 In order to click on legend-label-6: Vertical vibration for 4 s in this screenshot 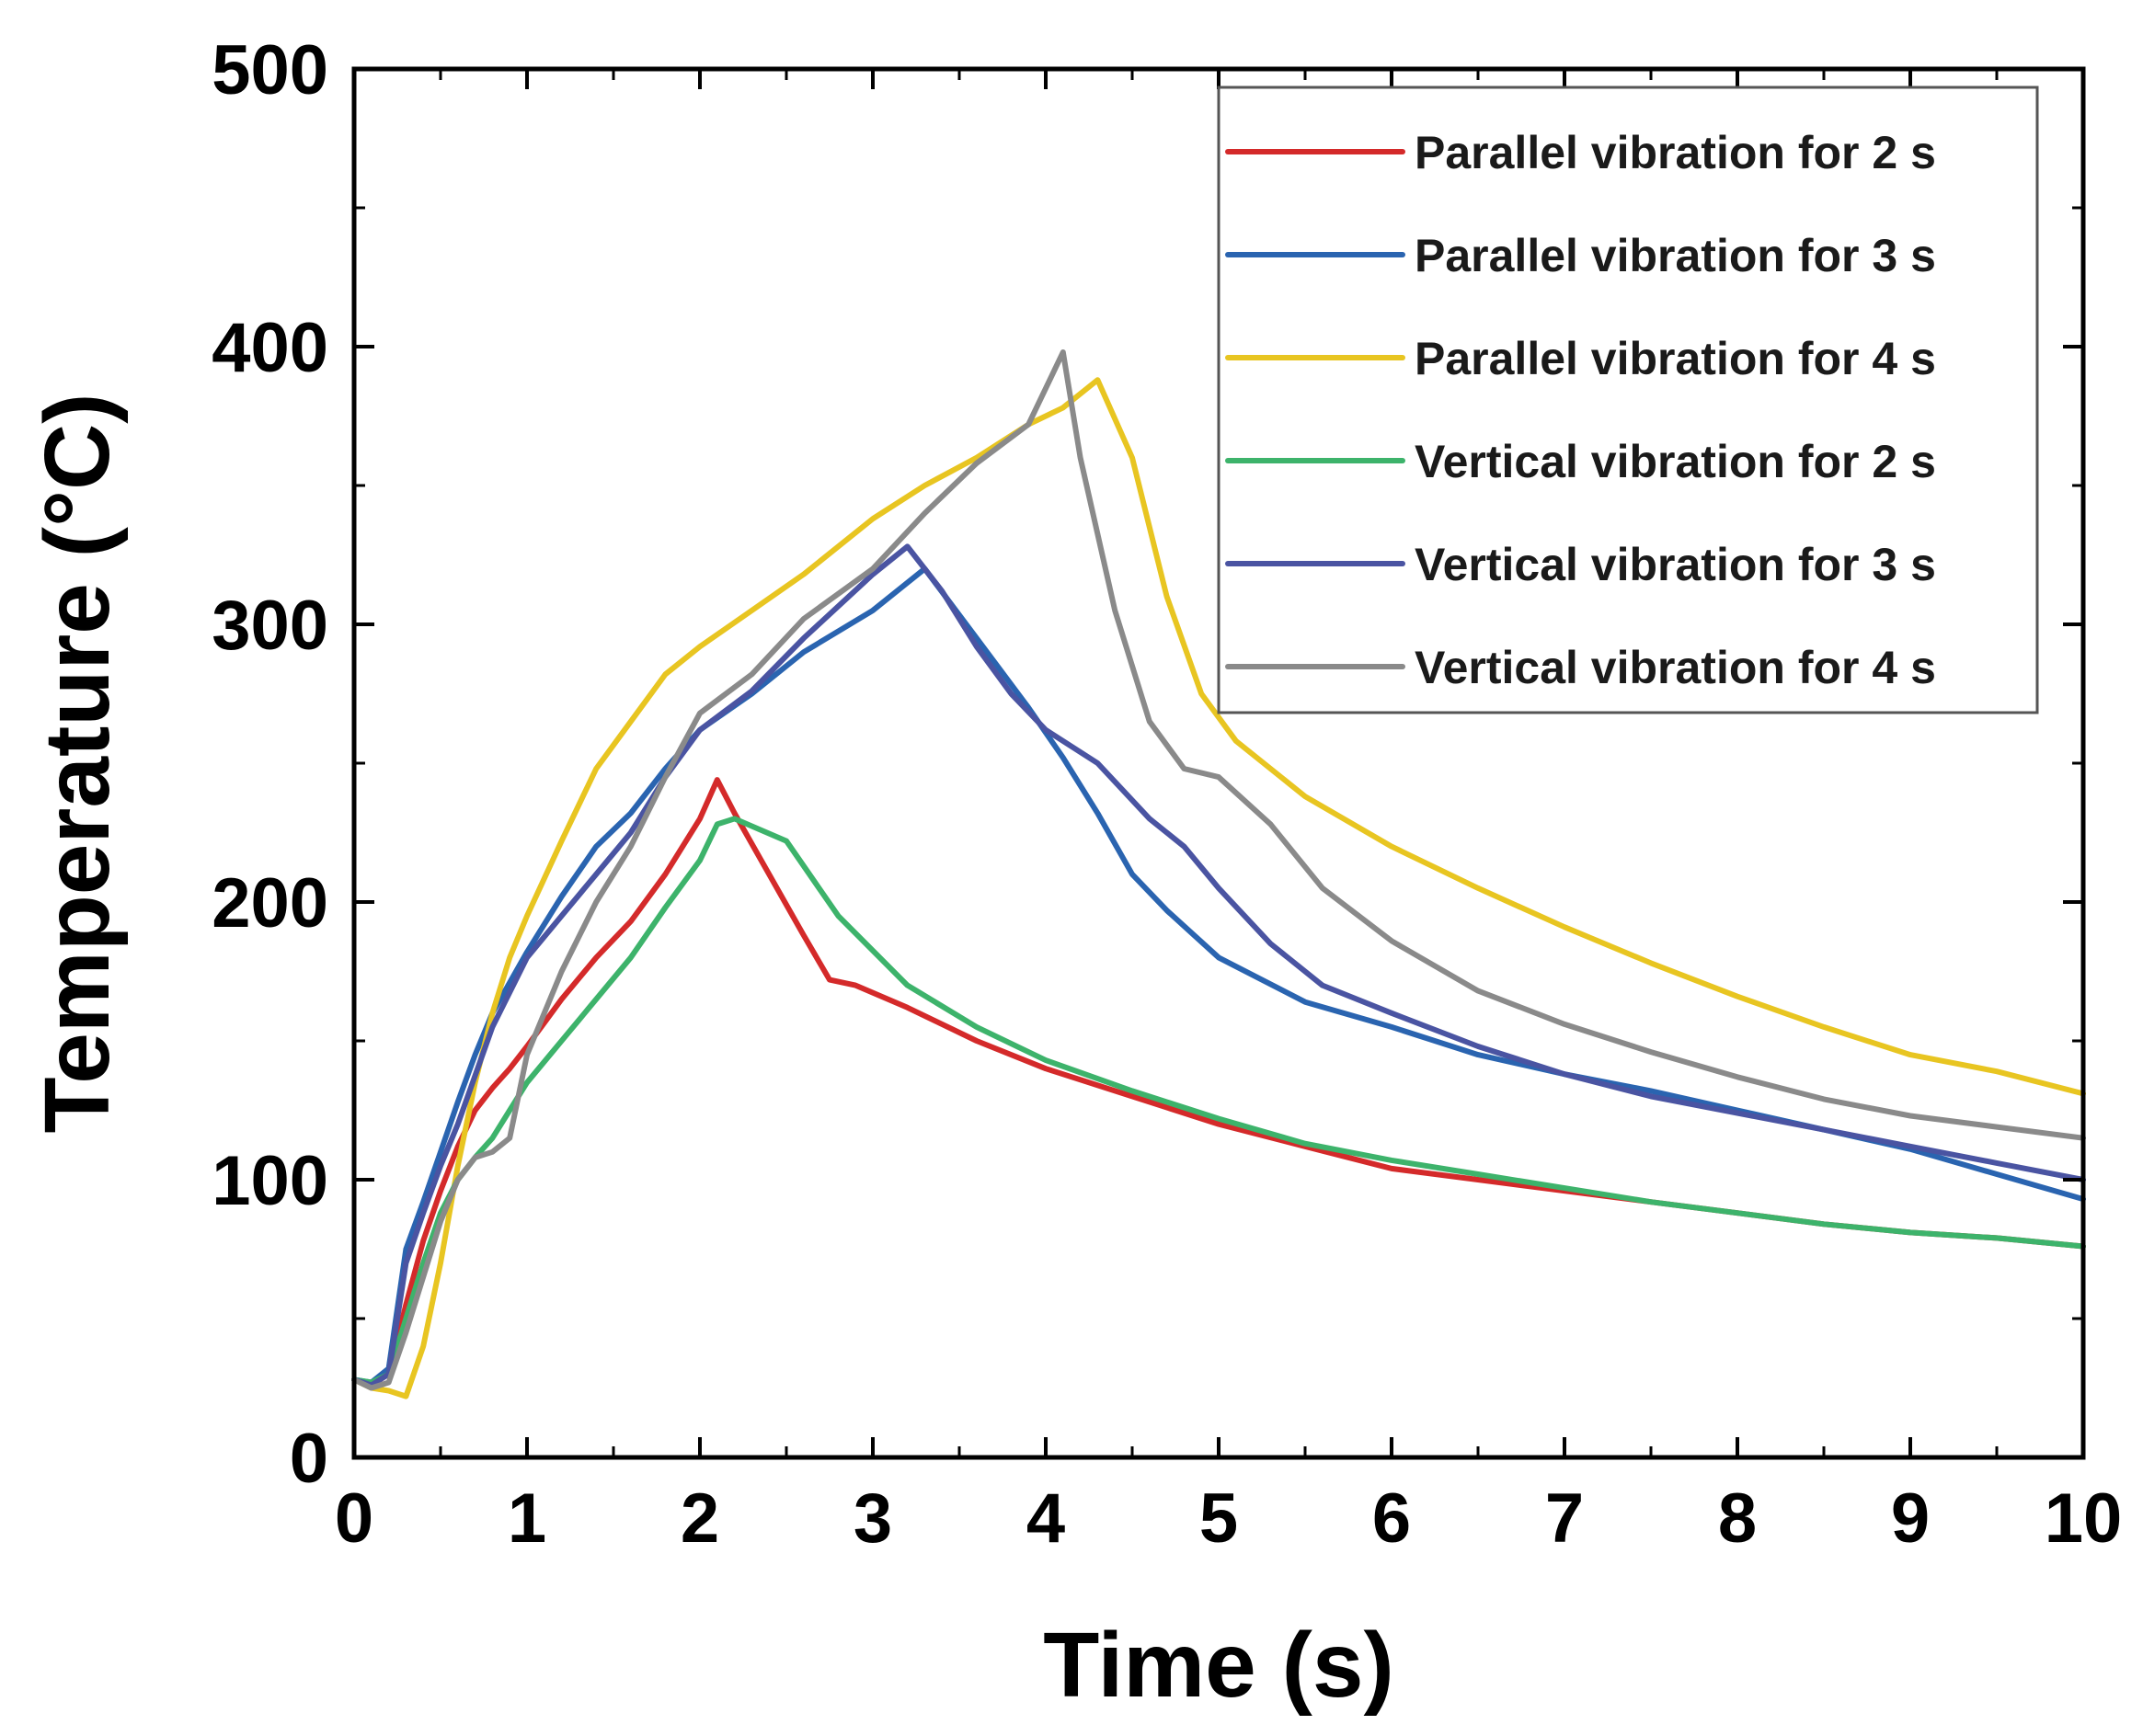, I will do `click(1675, 667)`.